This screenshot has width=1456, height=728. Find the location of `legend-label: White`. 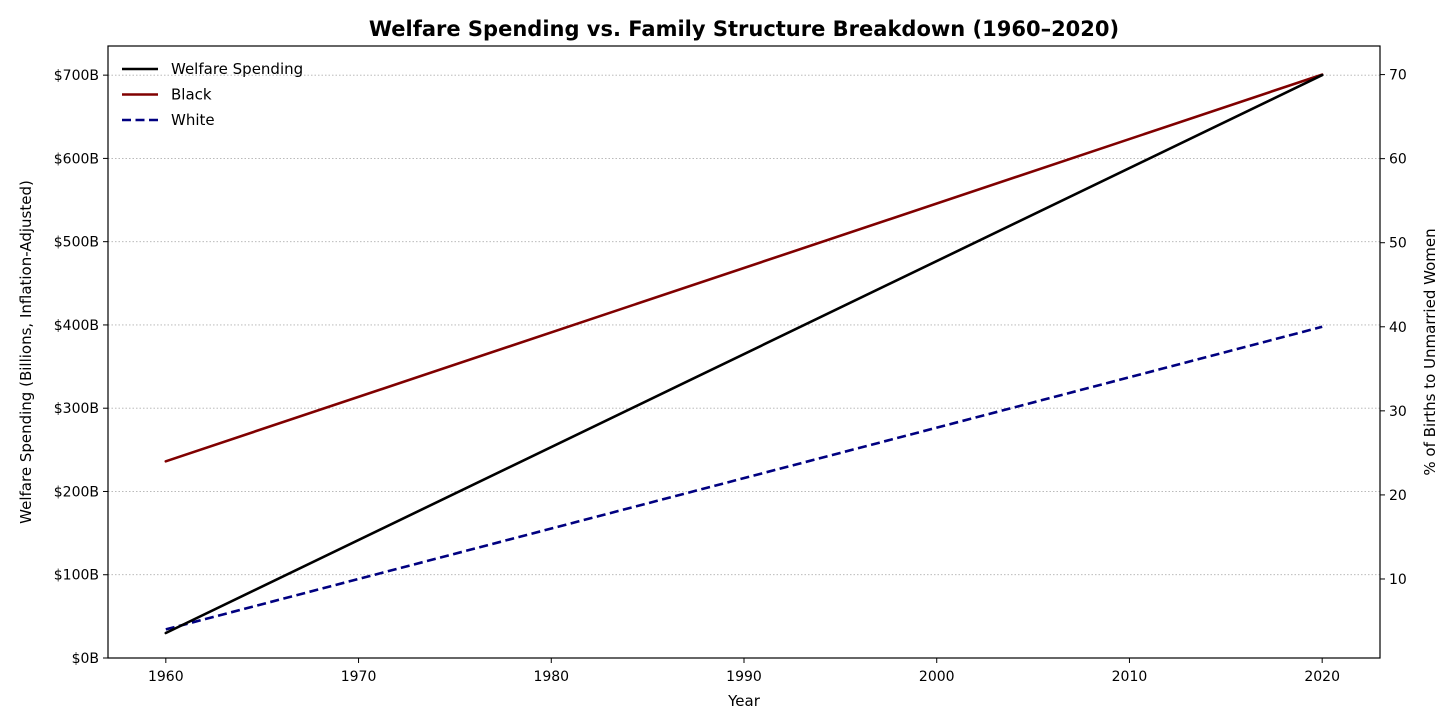

legend-label: White is located at coordinates (193, 120).